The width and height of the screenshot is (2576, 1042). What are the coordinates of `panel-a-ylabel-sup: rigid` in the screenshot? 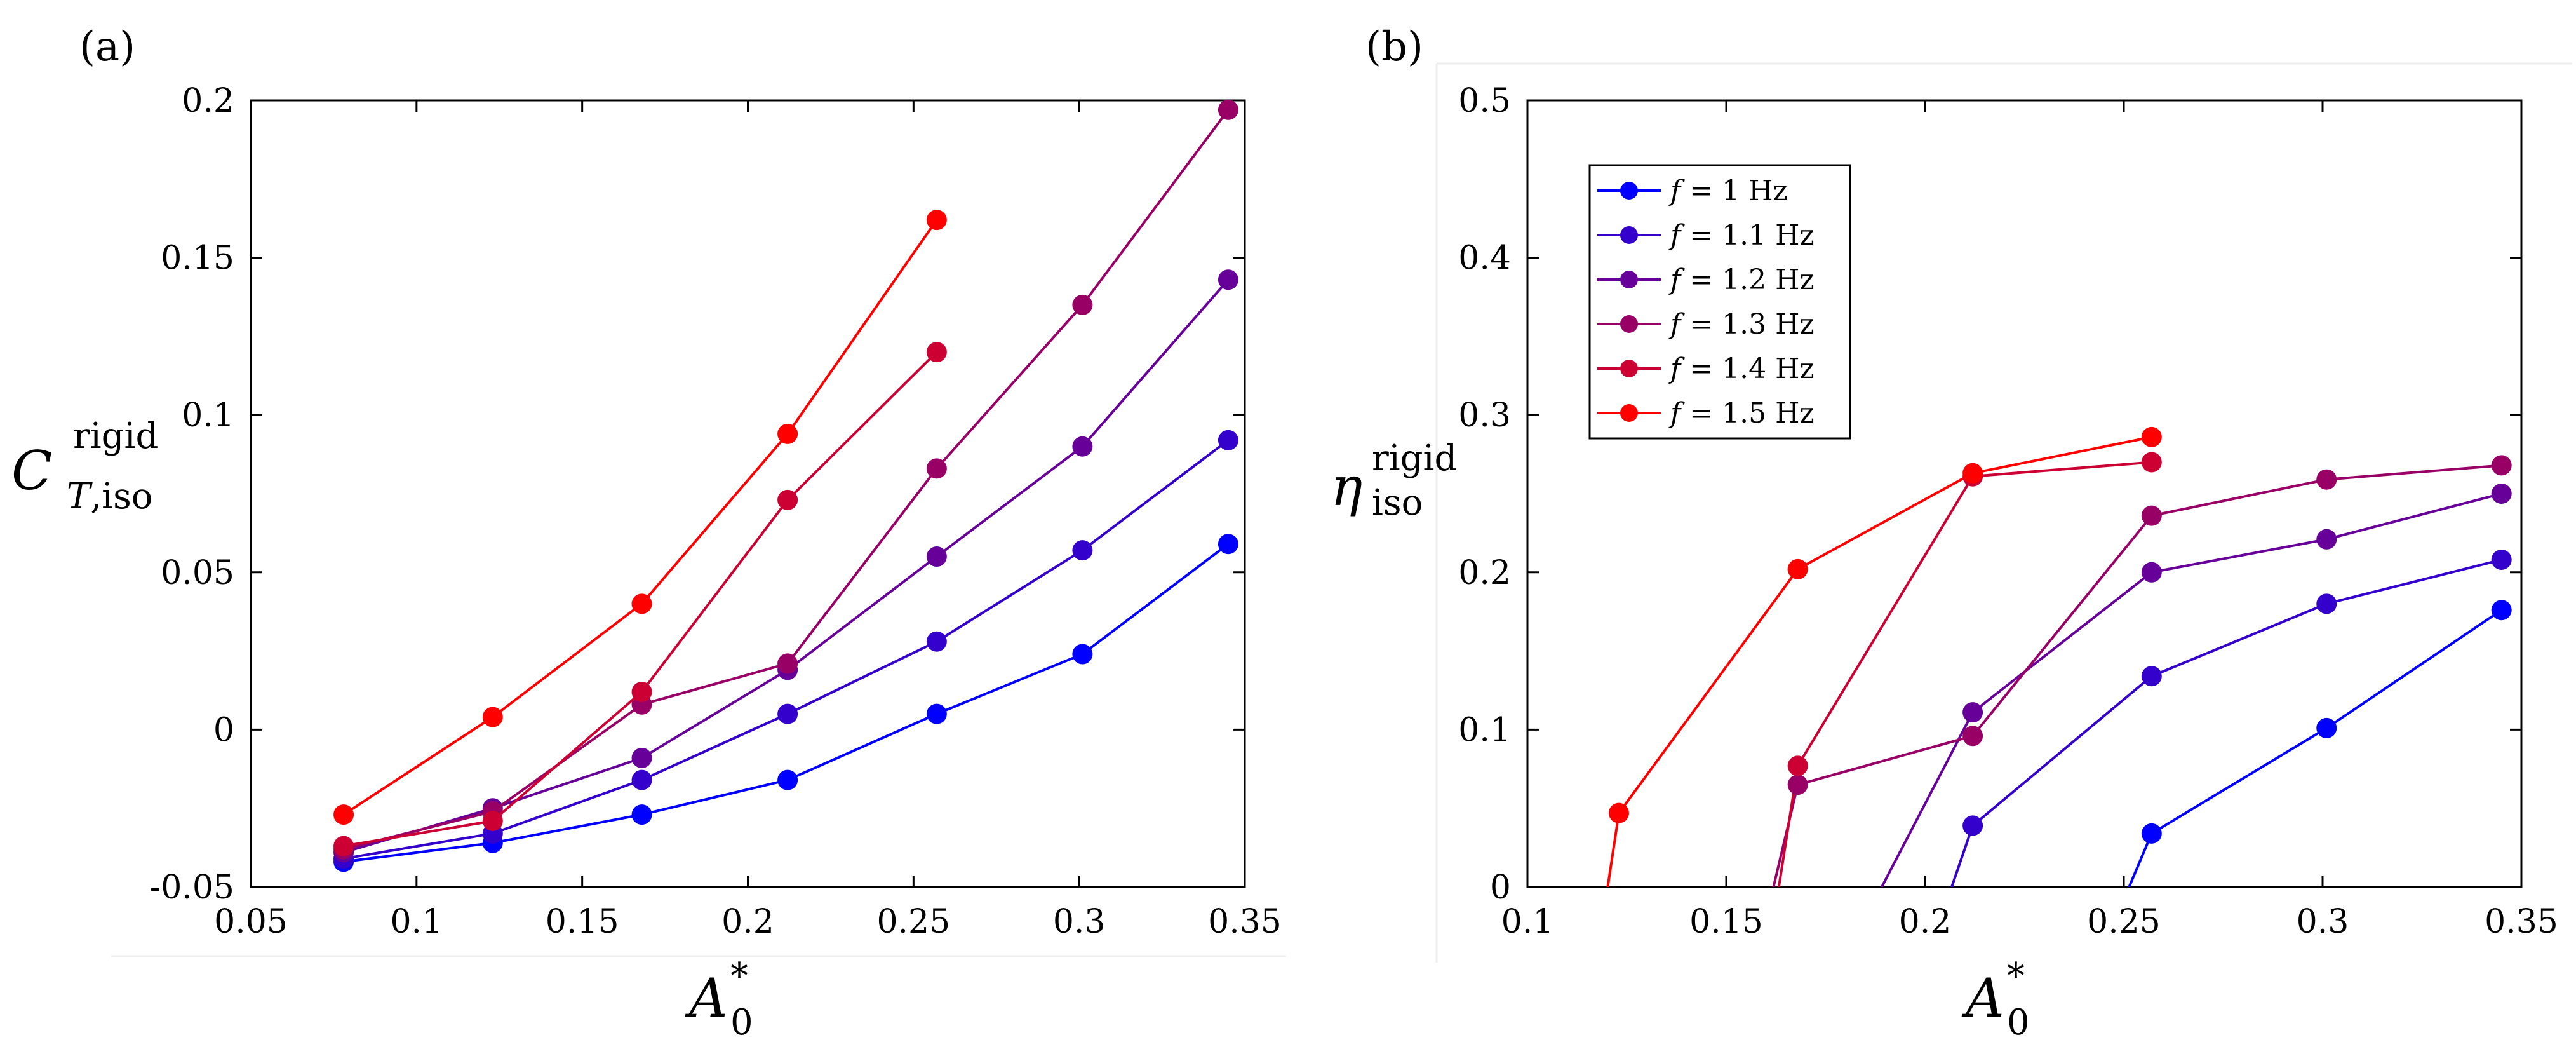 It's located at (115, 436).